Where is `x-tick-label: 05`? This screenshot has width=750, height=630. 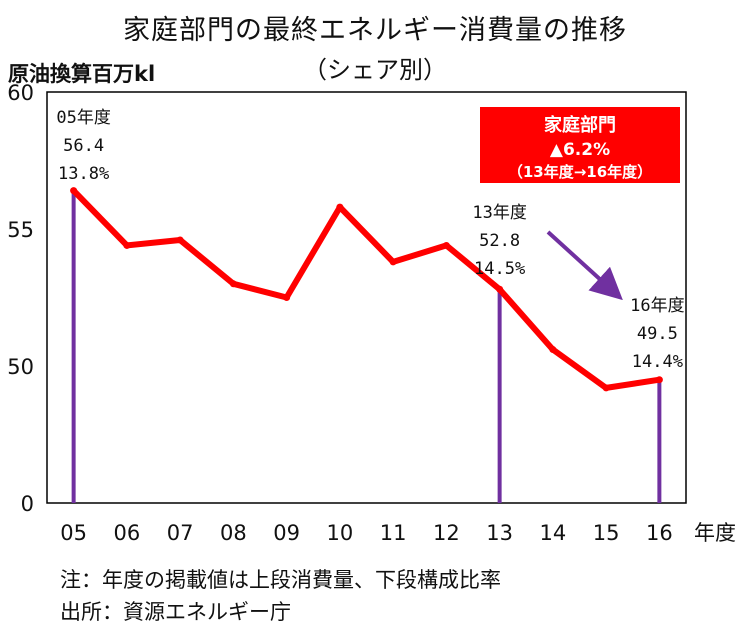 x-tick-label: 05 is located at coordinates (73, 533).